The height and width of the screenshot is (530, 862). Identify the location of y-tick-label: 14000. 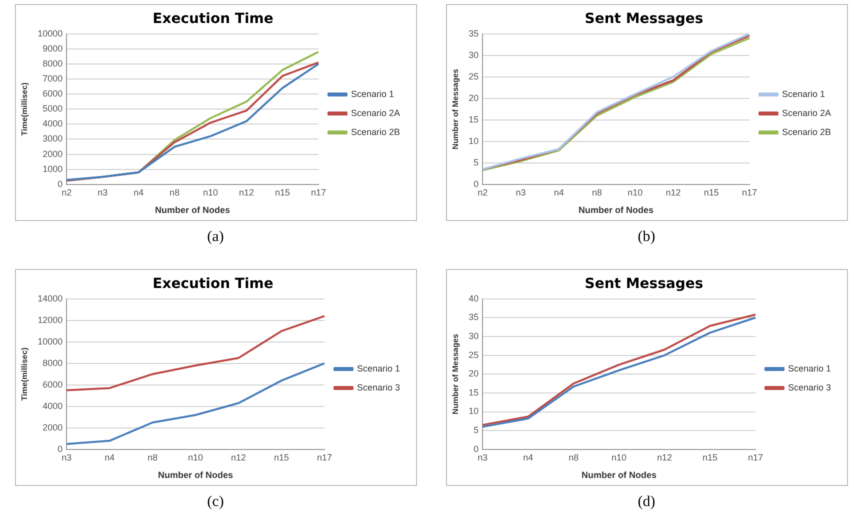
(49, 298).